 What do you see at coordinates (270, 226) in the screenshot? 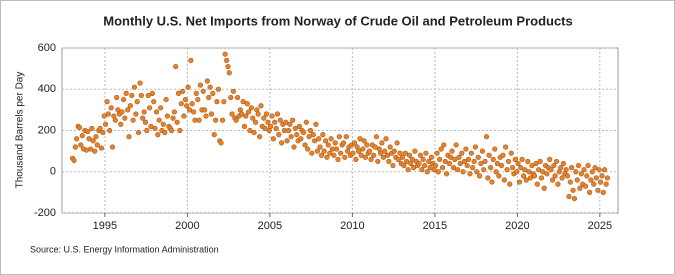
I see `x-tick-label: 2005` at bounding box center [270, 226].